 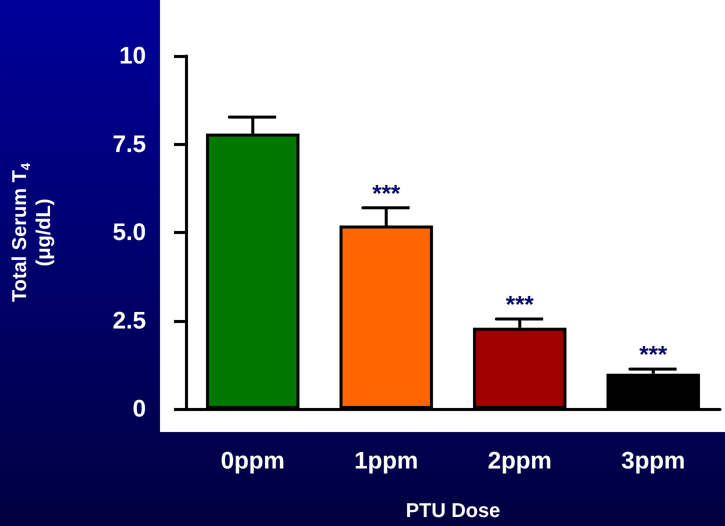 What do you see at coordinates (252, 461) in the screenshot?
I see `x-tick-label: 0ppm` at bounding box center [252, 461].